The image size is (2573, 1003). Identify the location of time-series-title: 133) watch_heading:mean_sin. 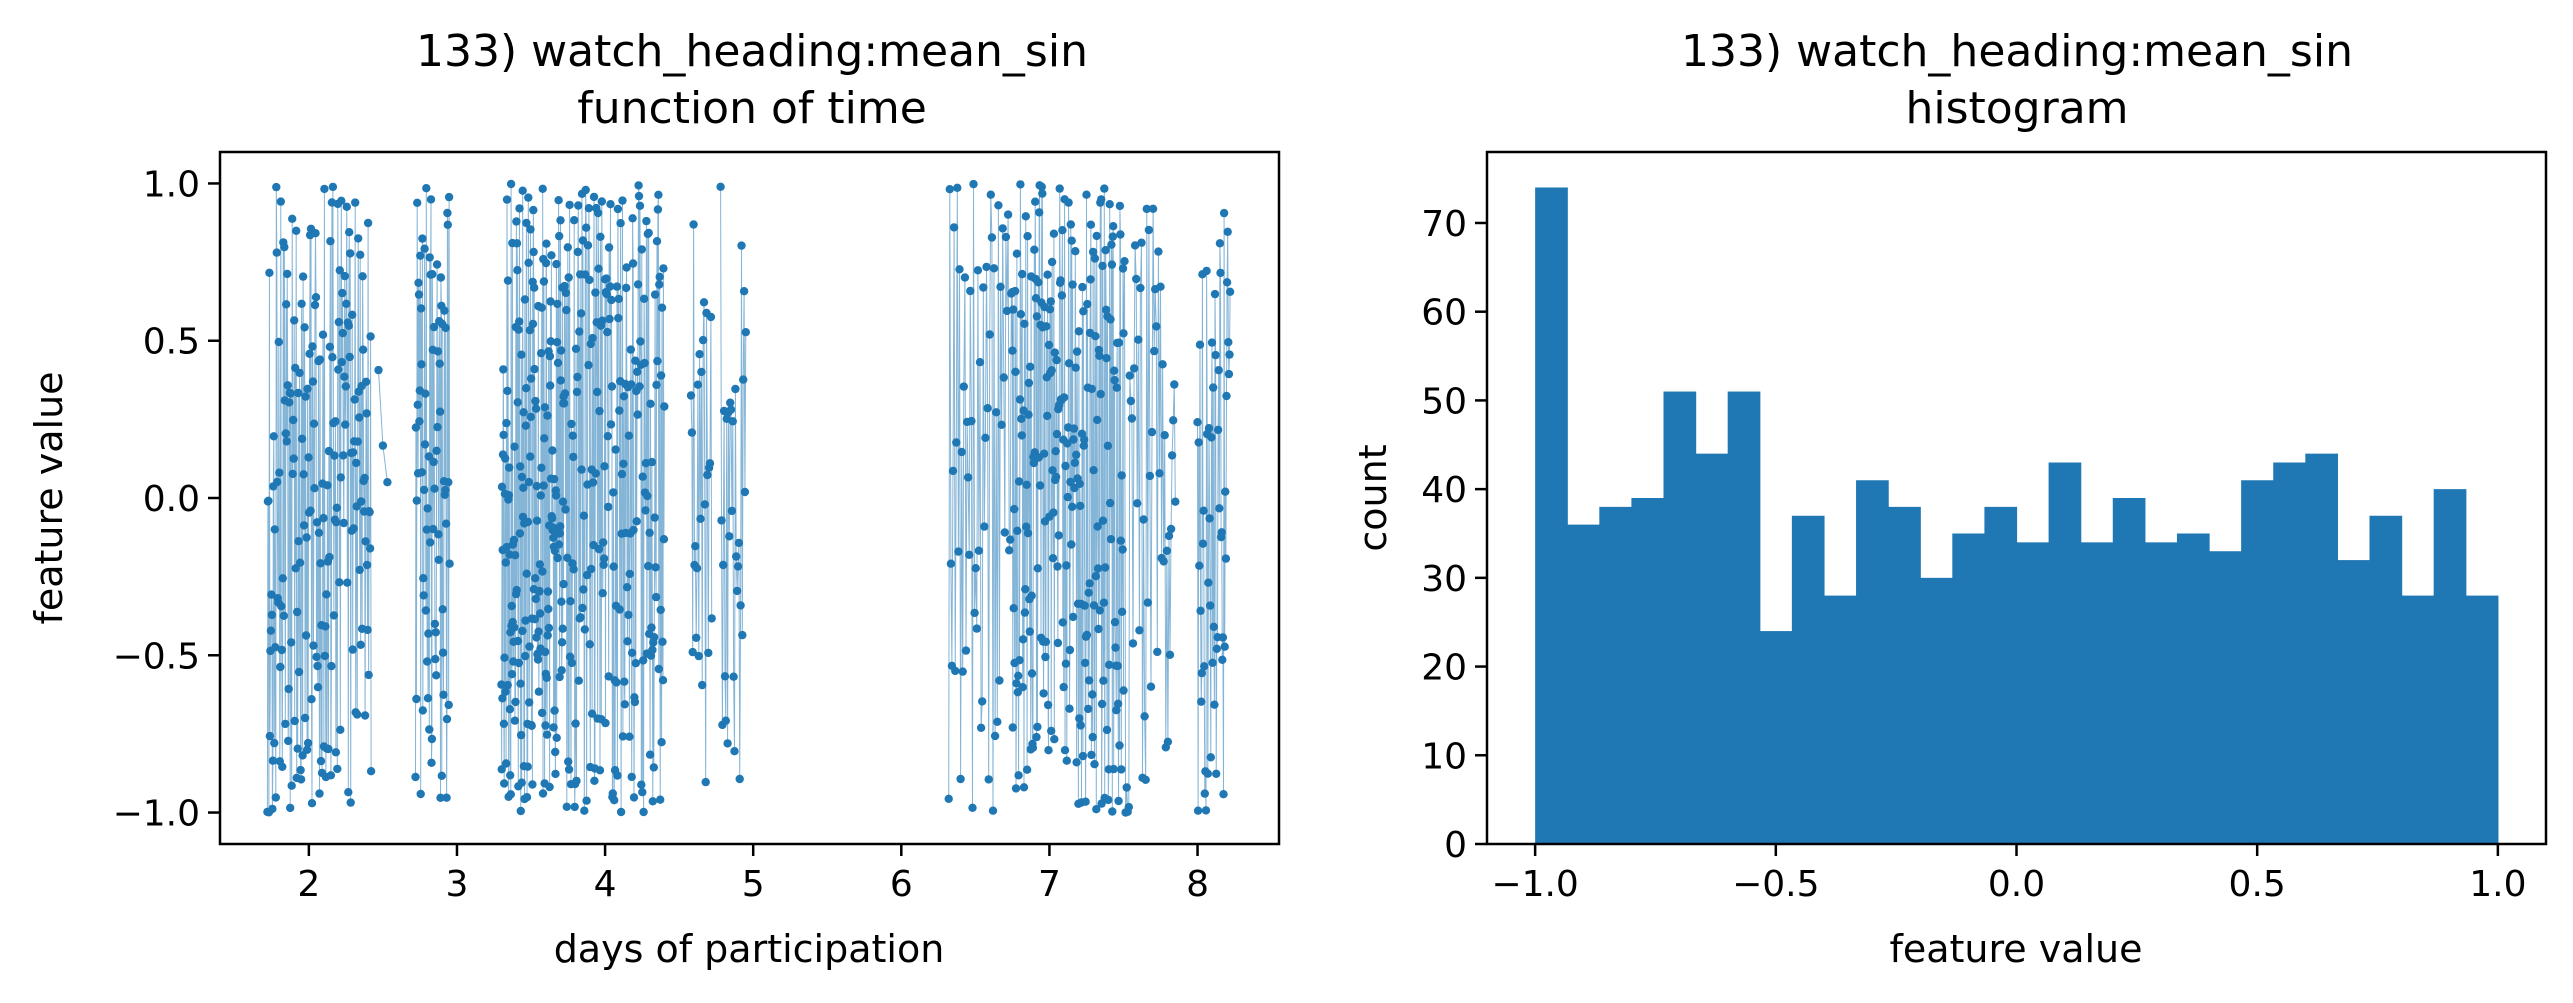
(752, 51).